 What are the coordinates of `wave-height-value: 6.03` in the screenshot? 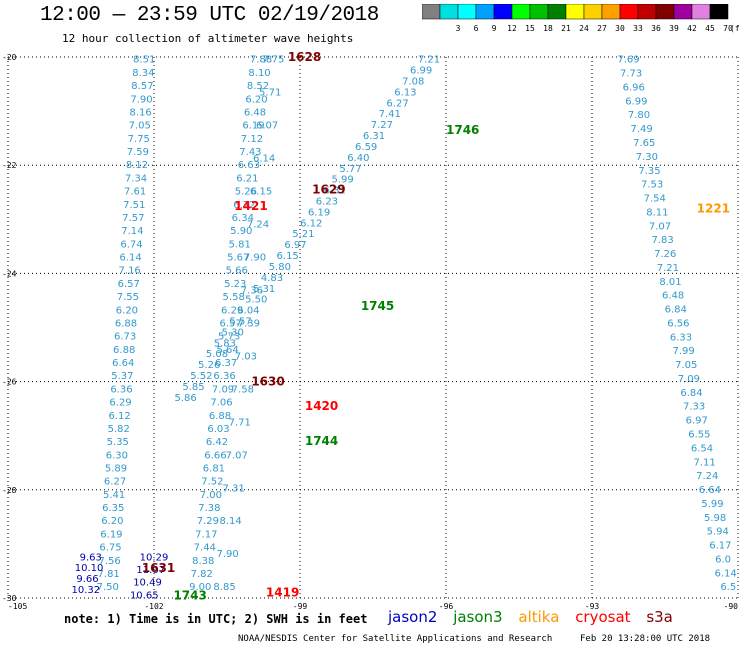 It's located at (218, 429).